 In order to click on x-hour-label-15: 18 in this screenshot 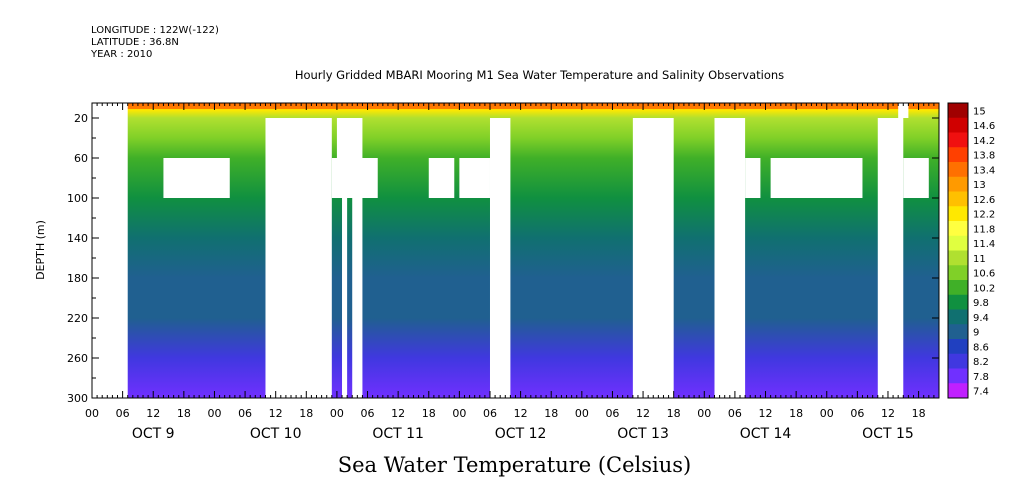, I will do `click(551, 413)`.